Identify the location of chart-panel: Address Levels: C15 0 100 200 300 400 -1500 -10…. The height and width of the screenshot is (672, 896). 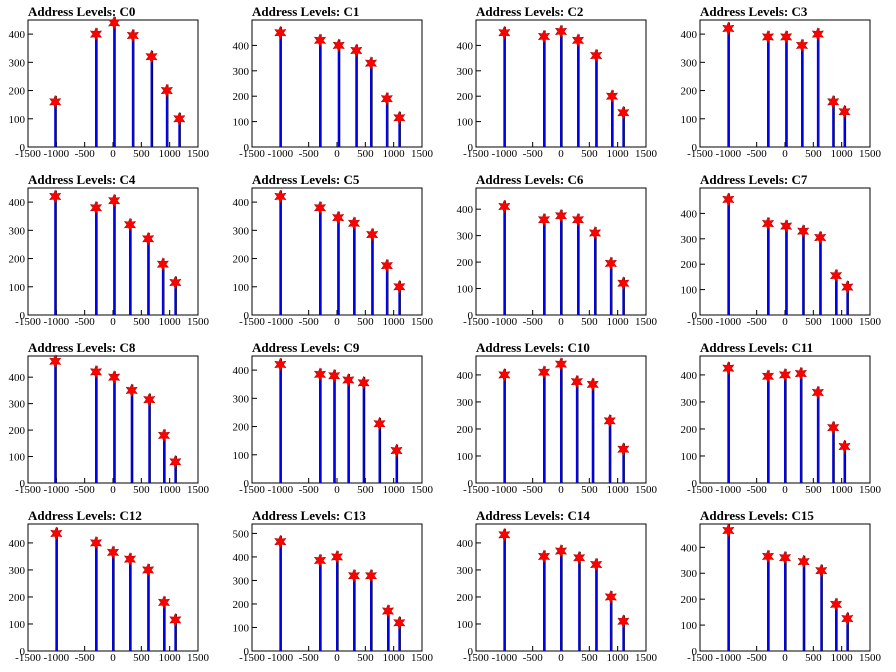
(784, 588).